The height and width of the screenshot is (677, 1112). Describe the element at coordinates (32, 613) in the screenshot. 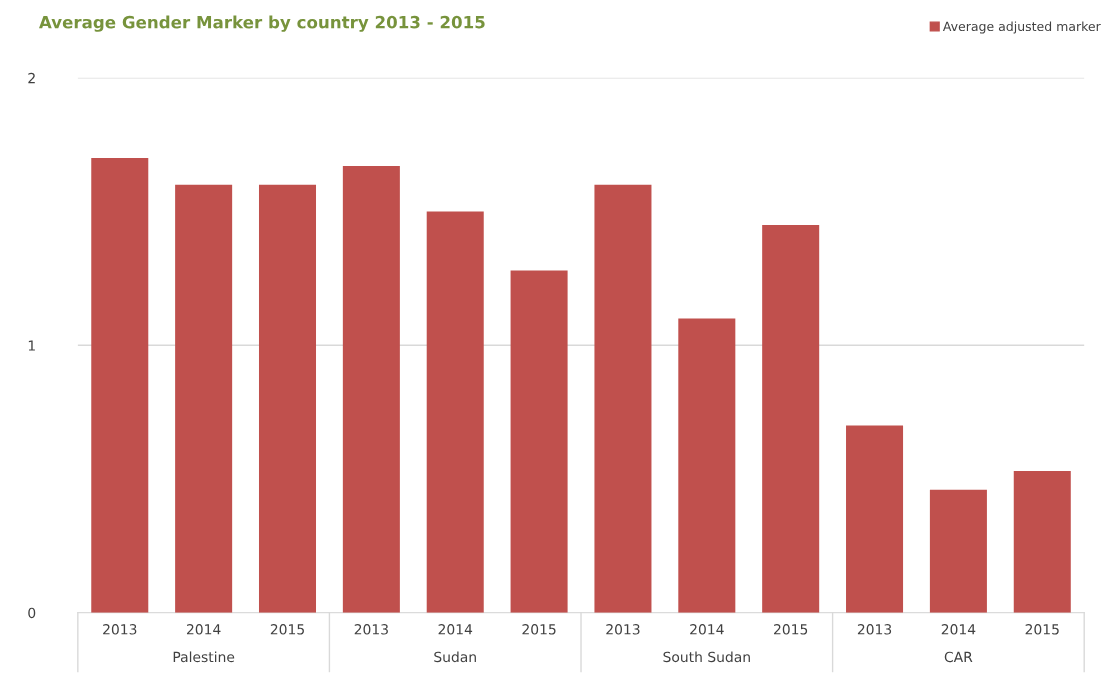

I see `y-tick-label: 0` at that location.